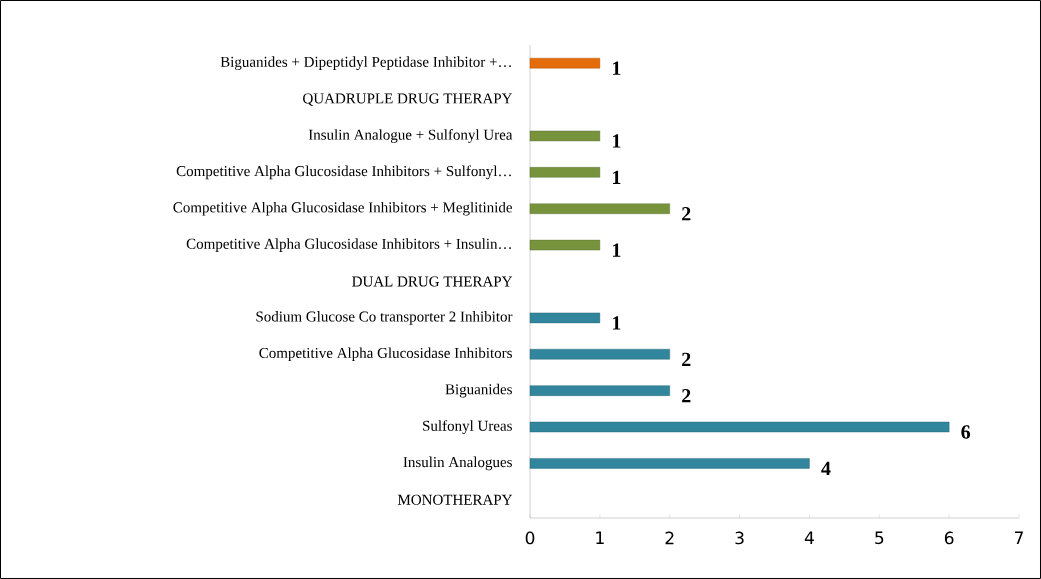  What do you see at coordinates (467, 427) in the screenshot?
I see `y-tick-label: Sulfonyl Ureas` at bounding box center [467, 427].